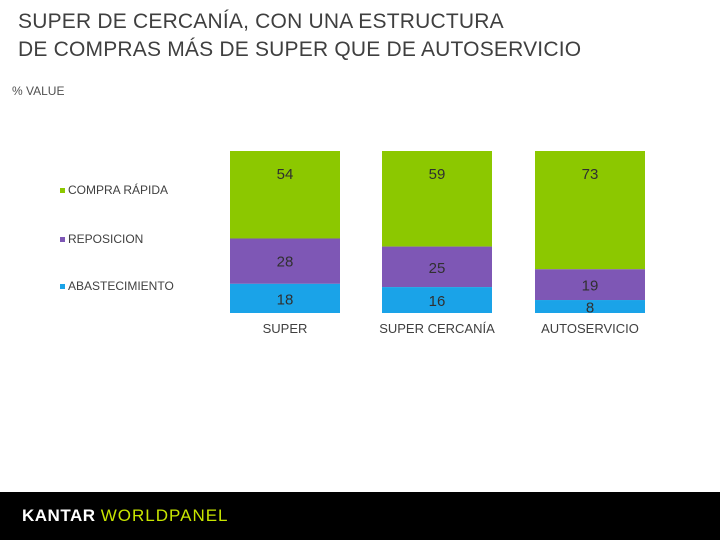 The height and width of the screenshot is (540, 720). I want to click on data-label-abastecimiento-autoservicio: 8, so click(590, 308).